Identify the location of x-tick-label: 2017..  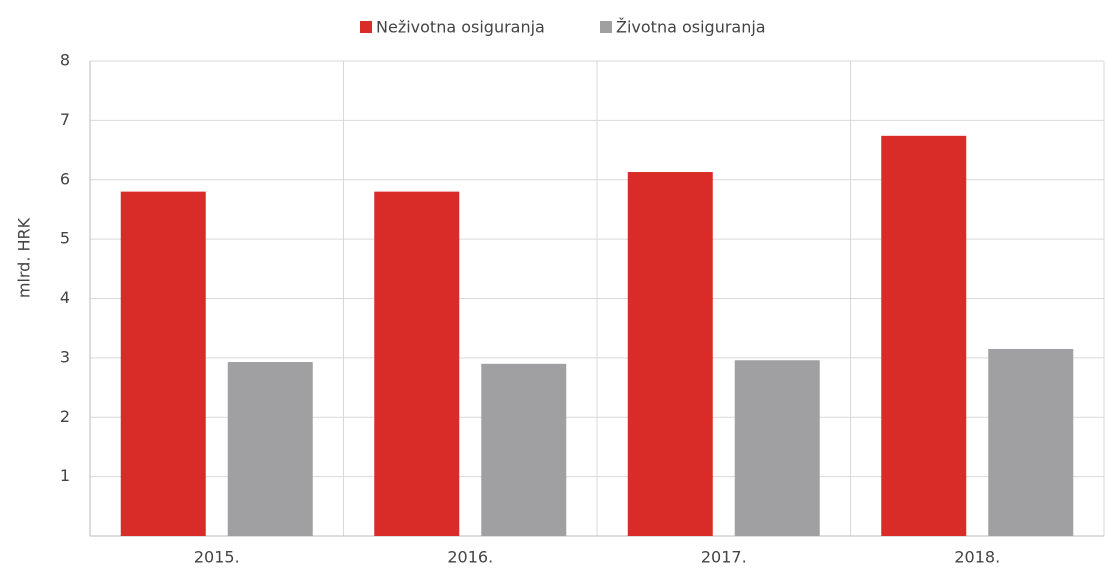
(724, 557).